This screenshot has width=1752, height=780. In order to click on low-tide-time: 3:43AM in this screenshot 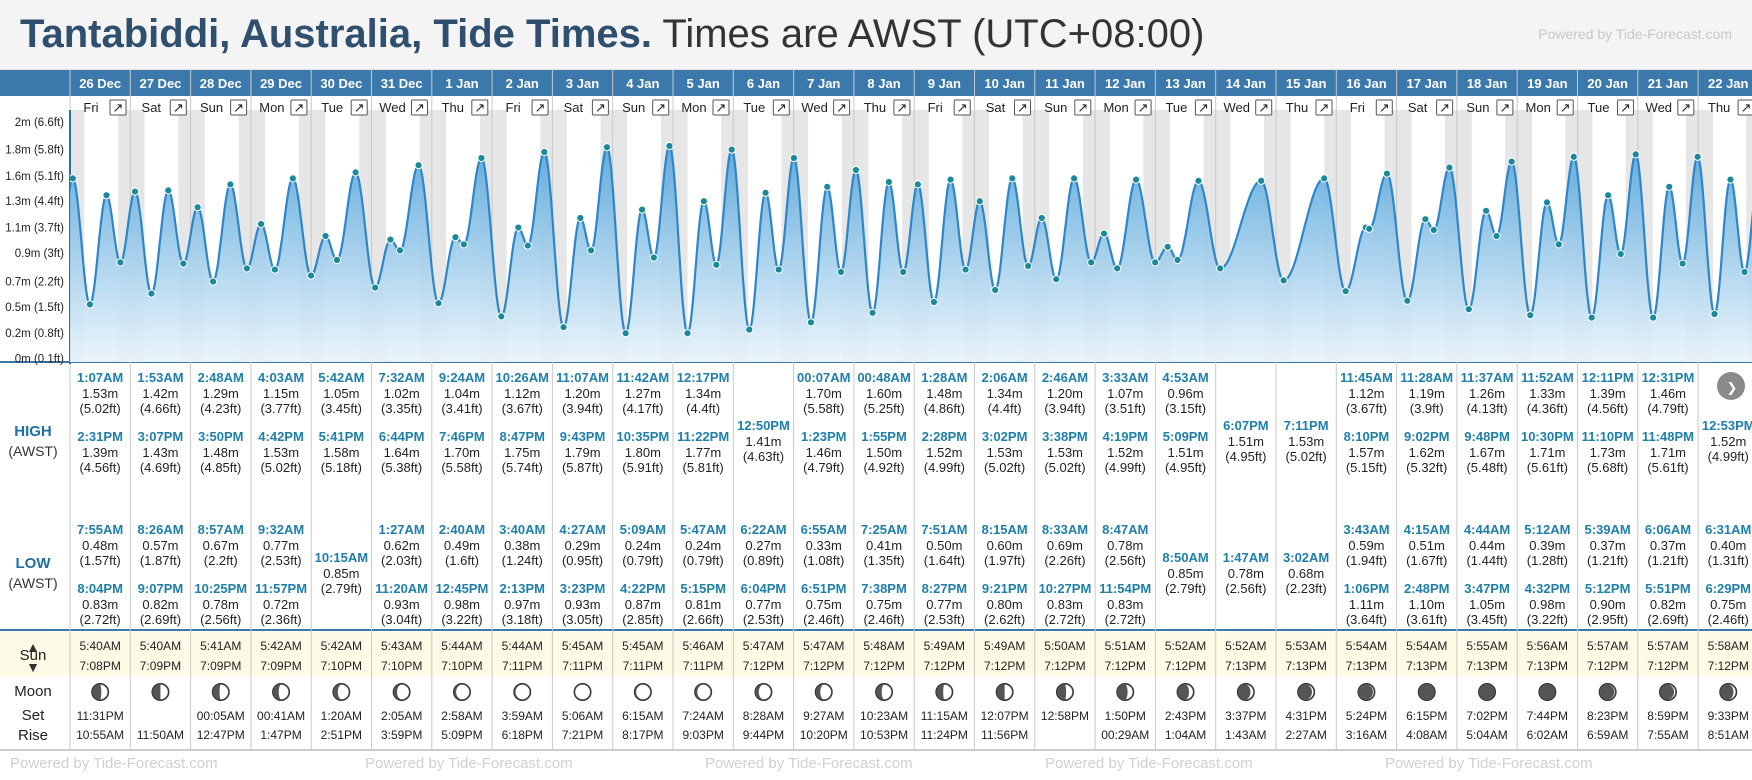, I will do `click(1366, 529)`.